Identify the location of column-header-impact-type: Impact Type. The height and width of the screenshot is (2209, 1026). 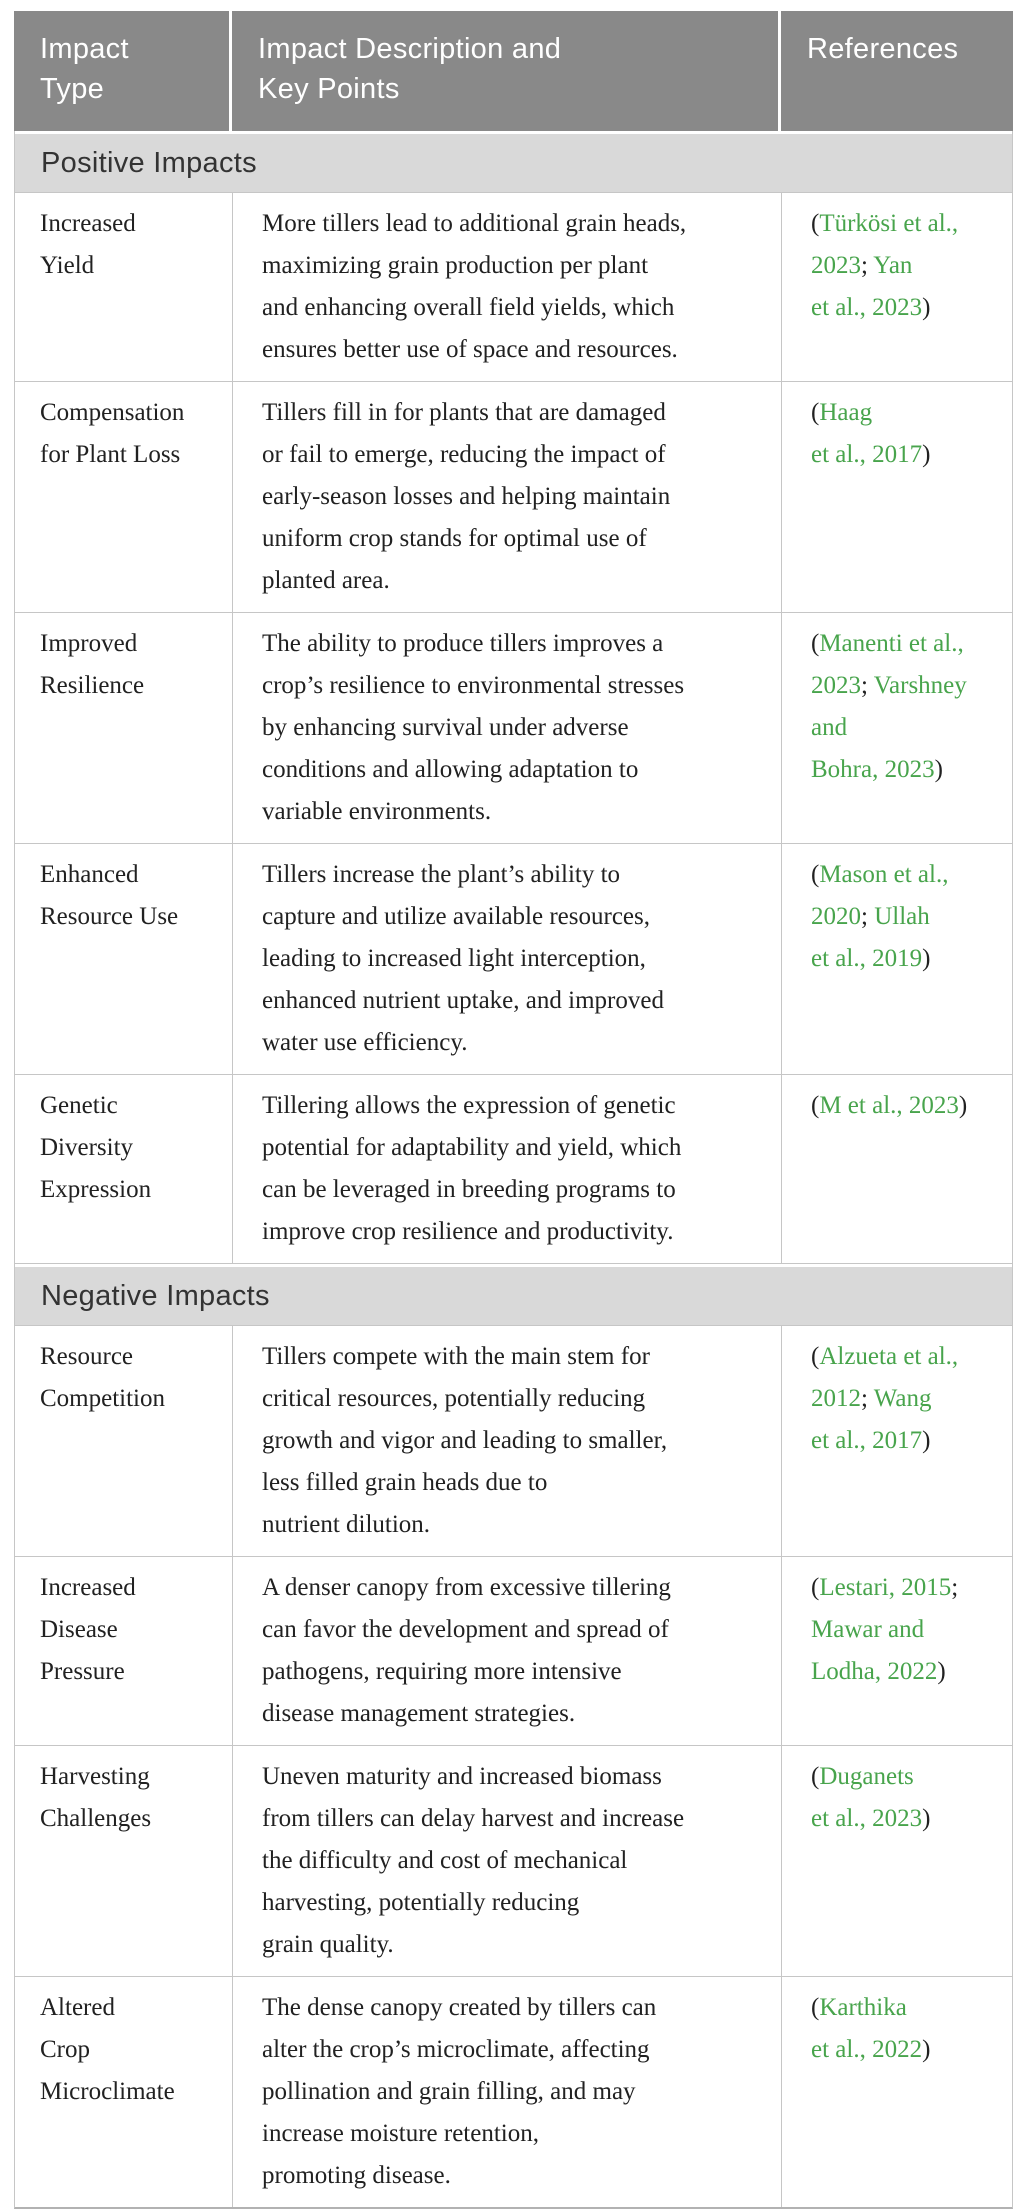
(123, 71).